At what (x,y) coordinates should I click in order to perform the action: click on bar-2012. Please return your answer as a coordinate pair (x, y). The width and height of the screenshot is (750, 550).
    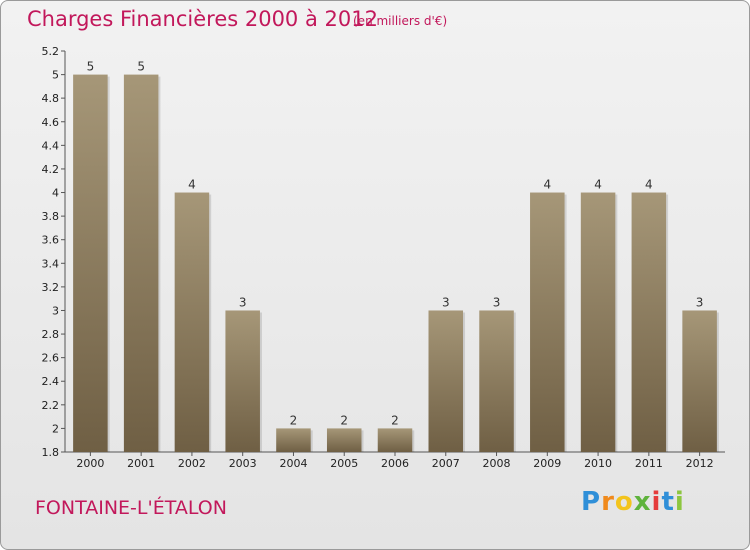
    Looking at the image, I should click on (699, 381).